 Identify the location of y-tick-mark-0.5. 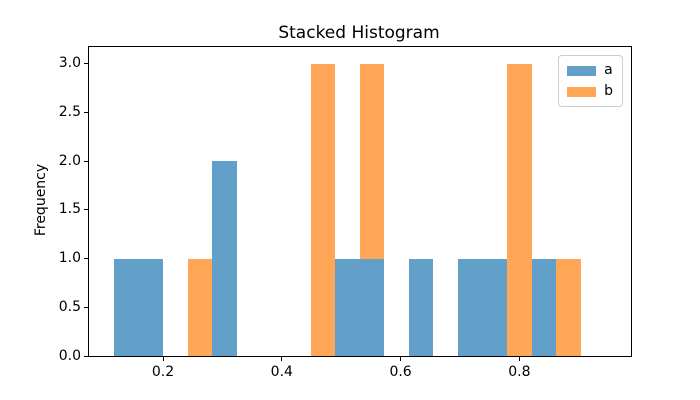
(86, 307).